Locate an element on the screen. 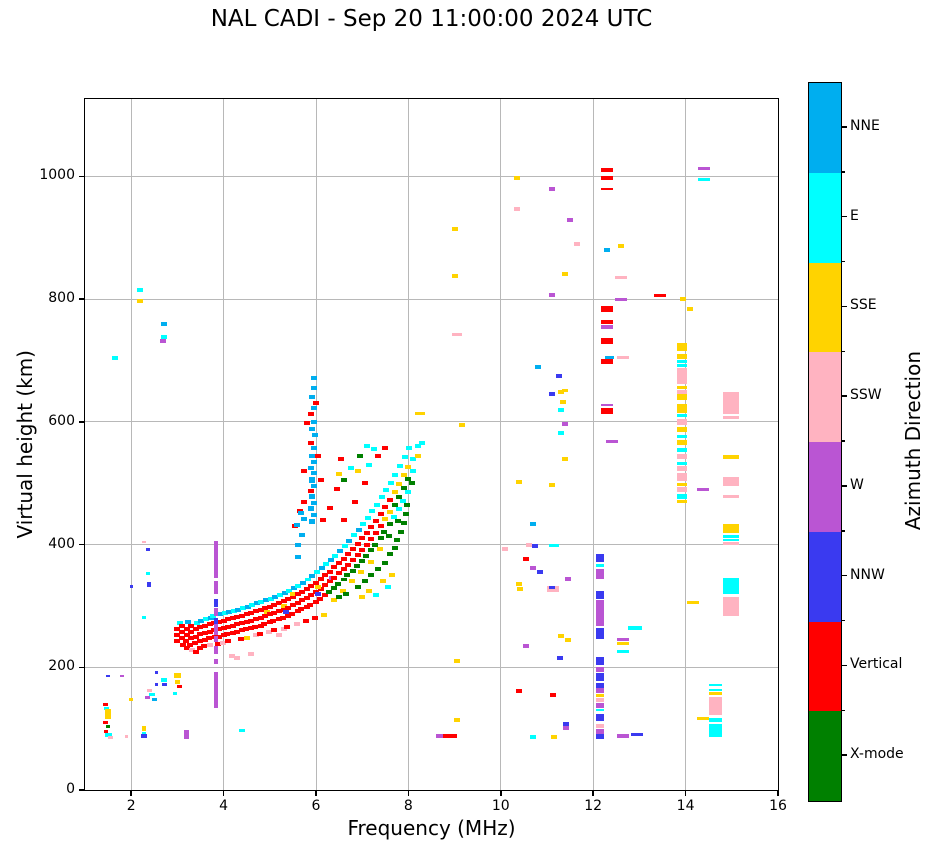 The width and height of the screenshot is (951, 856). y-tick is located at coordinates (82, 176).